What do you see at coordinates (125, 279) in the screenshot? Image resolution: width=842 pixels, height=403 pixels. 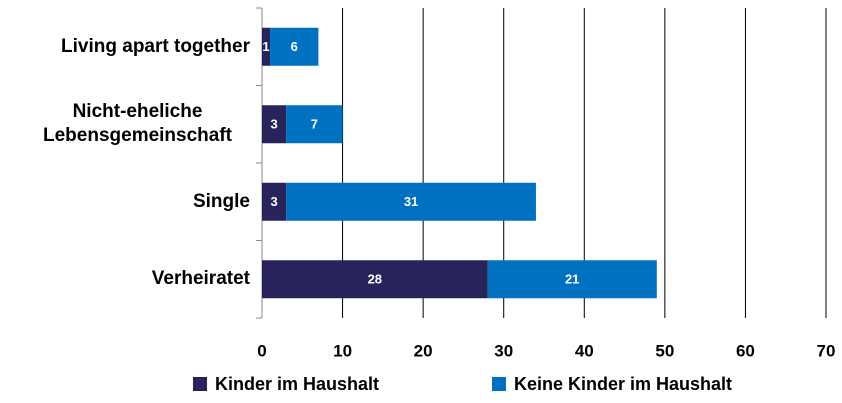 I see `y-tick-label-box: Verheiratet` at bounding box center [125, 279].